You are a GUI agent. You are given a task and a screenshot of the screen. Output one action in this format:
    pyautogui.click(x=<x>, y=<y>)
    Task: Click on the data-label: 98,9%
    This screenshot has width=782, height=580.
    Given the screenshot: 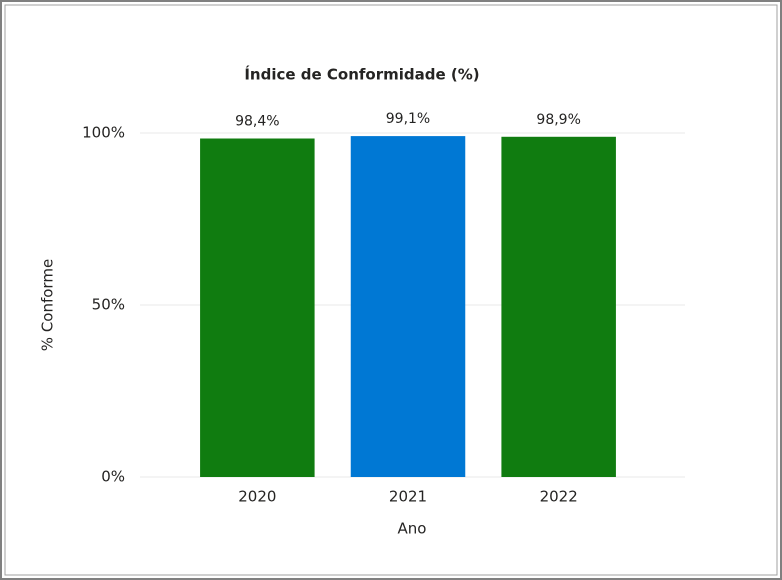 What is the action you would take?
    pyautogui.click(x=558, y=120)
    